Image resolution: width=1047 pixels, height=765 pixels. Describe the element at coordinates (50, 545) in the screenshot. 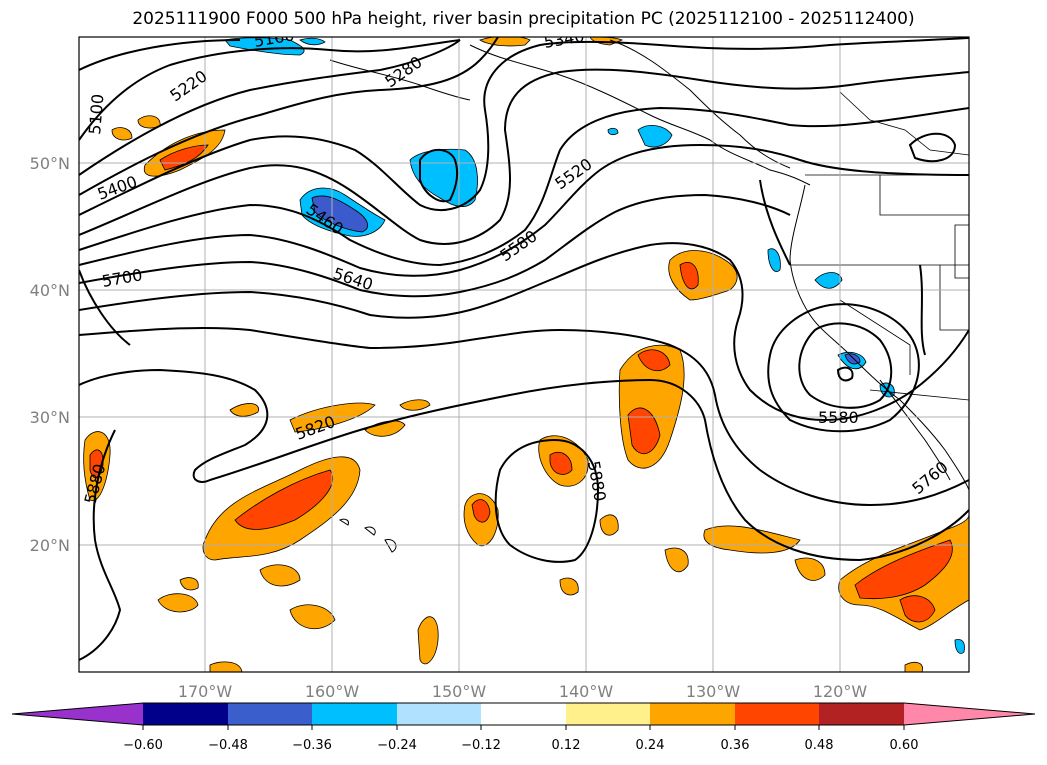

I see `lat-label-20n: 20°N` at that location.